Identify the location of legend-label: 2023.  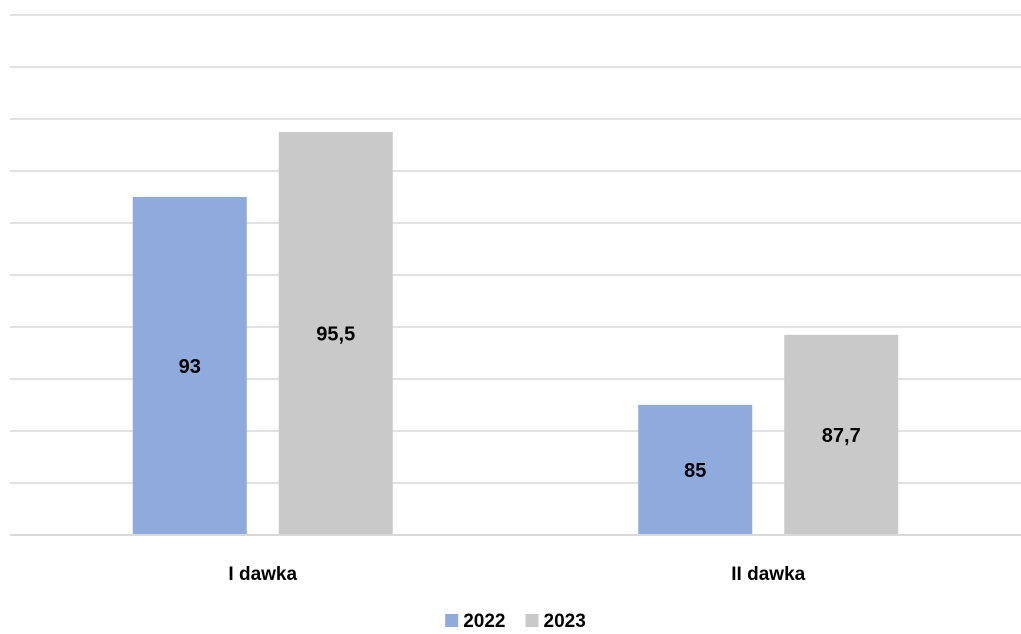
(565, 621).